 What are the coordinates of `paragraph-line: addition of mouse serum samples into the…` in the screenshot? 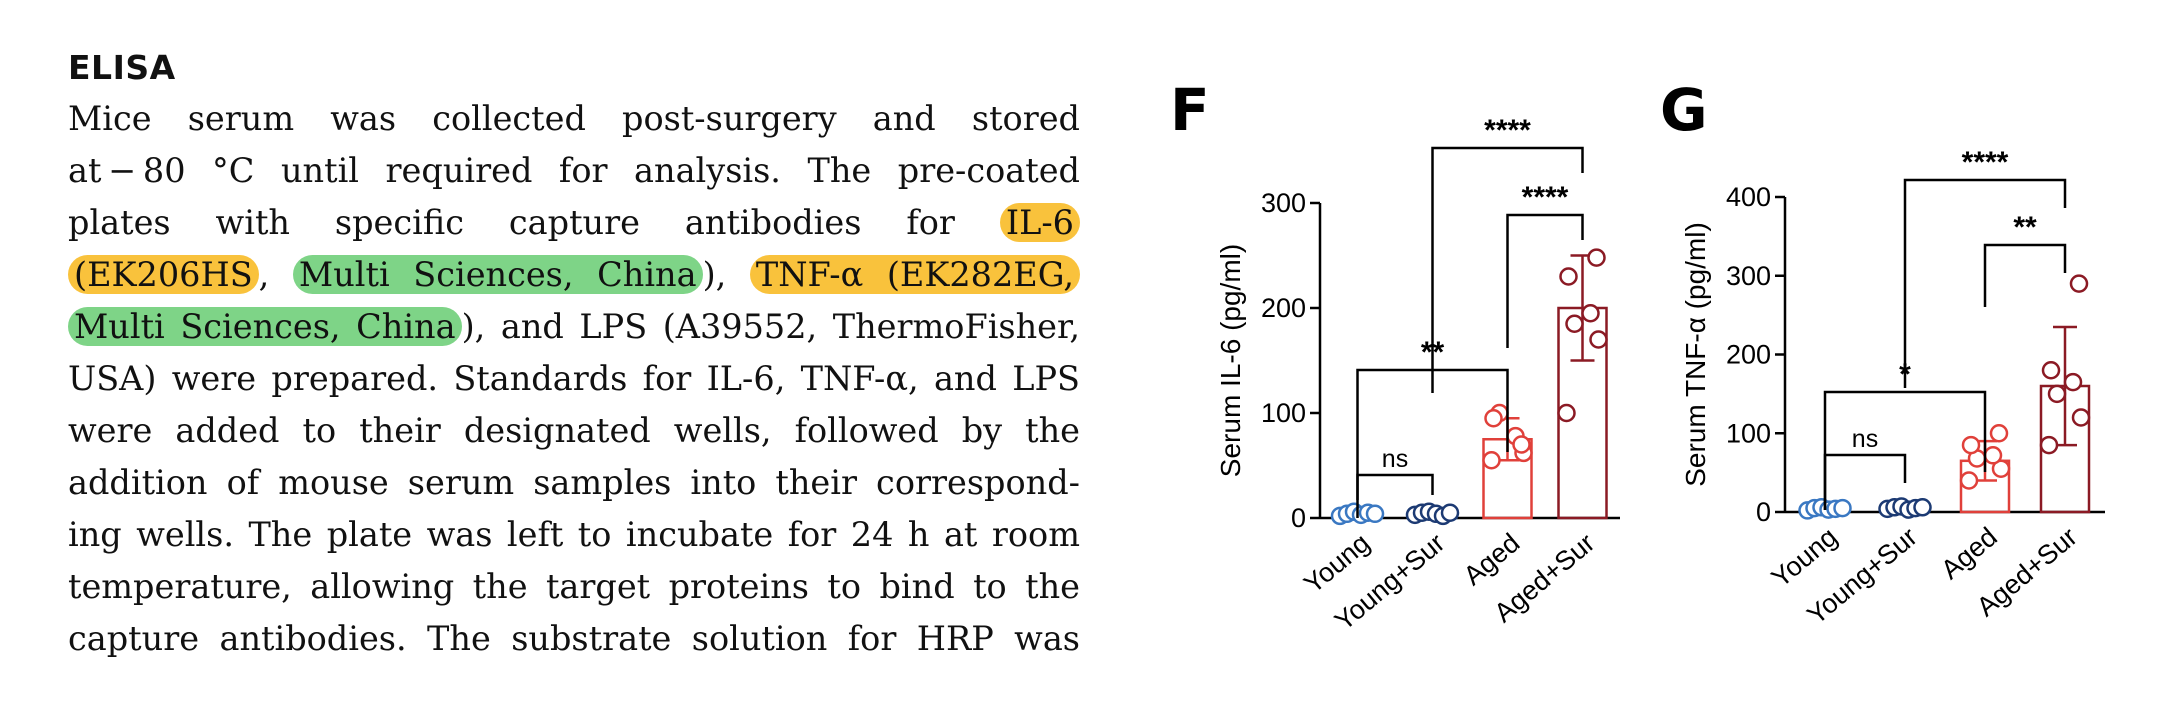 It's located at (574, 483).